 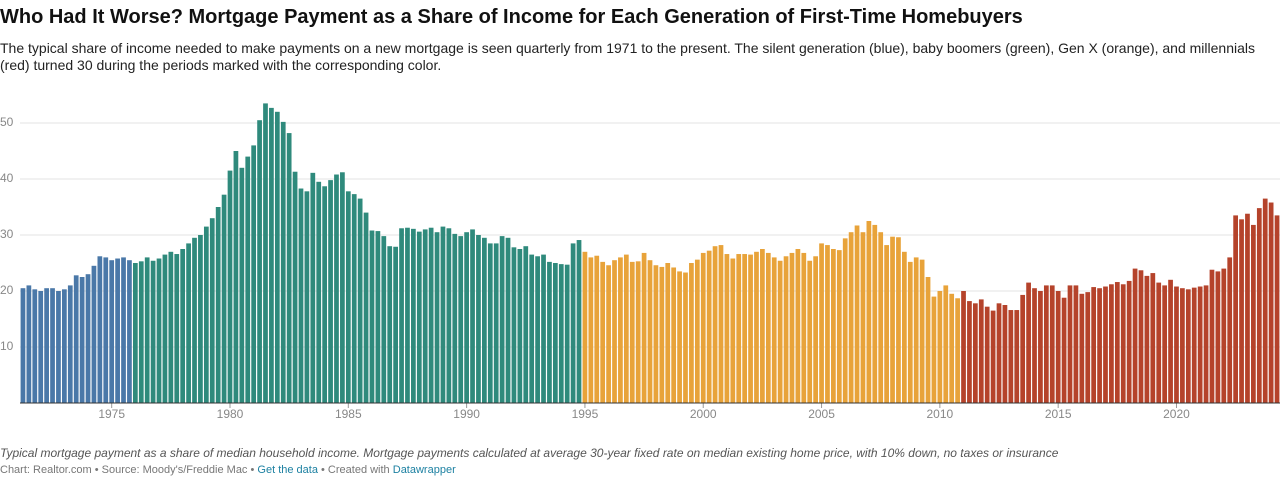 I want to click on x-tick-label: 2005, so click(x=821, y=414).